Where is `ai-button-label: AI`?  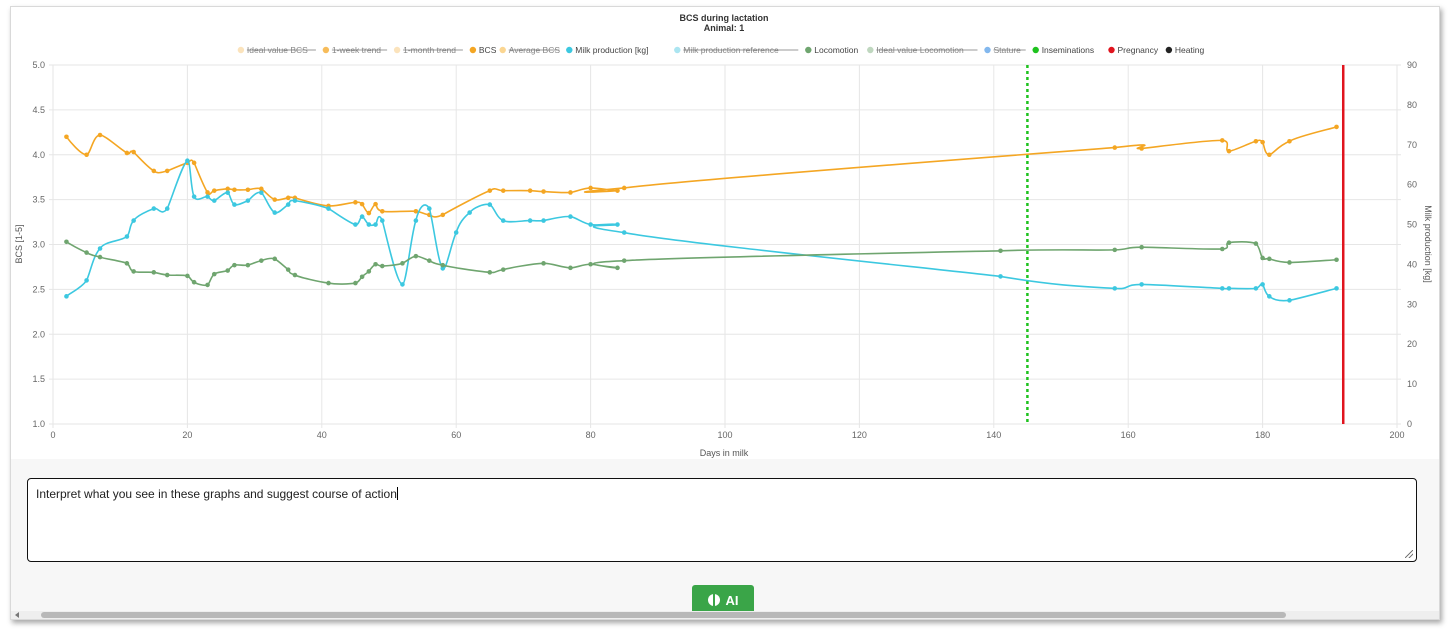
ai-button-label: AI is located at coordinates (732, 600).